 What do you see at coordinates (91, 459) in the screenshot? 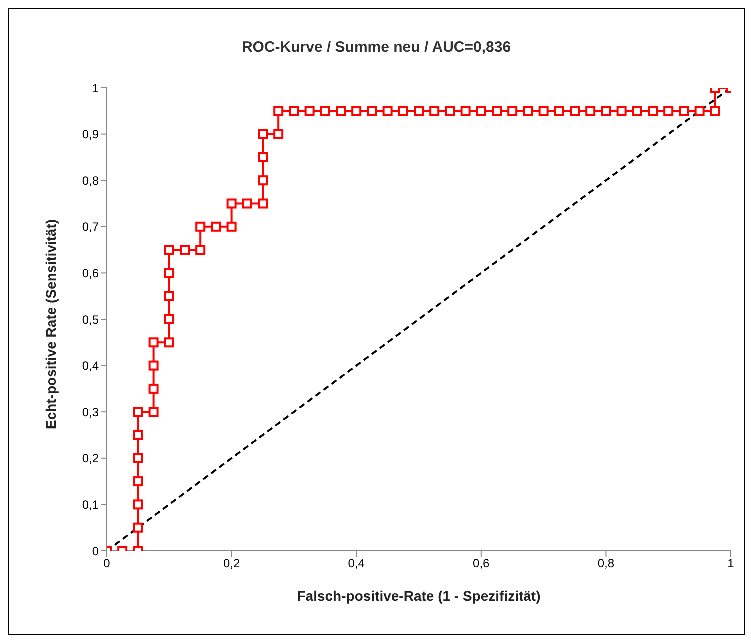
I see `y-tick-label: 0,2` at bounding box center [91, 459].